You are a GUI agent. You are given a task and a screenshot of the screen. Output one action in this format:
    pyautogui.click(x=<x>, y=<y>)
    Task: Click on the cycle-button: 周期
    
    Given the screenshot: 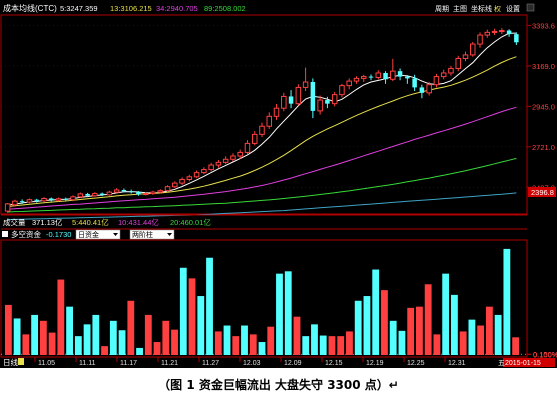 What is the action you would take?
    pyautogui.click(x=442, y=9)
    